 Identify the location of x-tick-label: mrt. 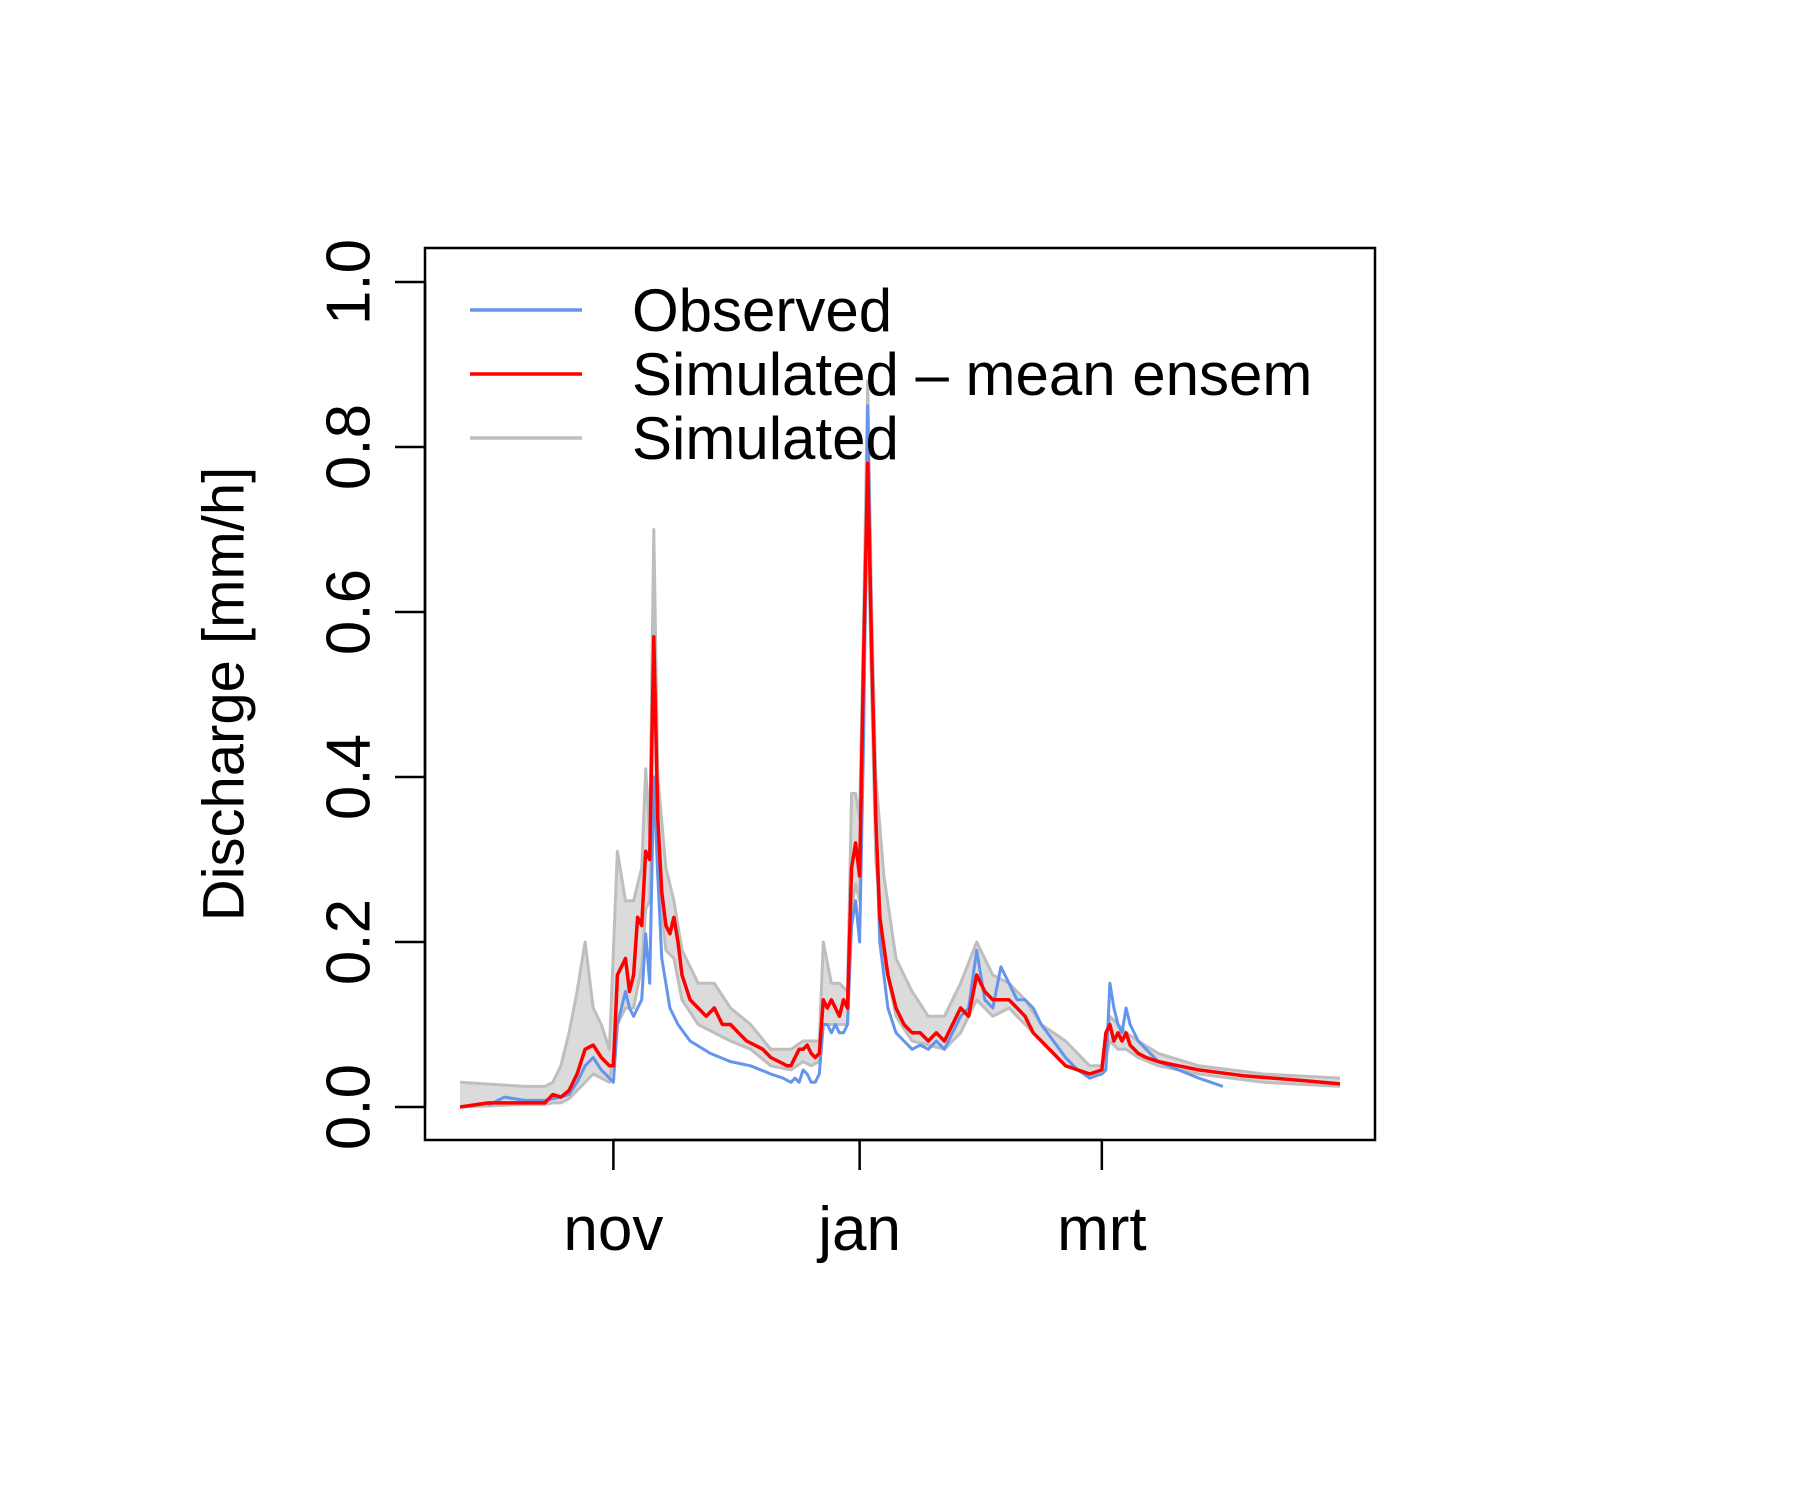
(1102, 1229).